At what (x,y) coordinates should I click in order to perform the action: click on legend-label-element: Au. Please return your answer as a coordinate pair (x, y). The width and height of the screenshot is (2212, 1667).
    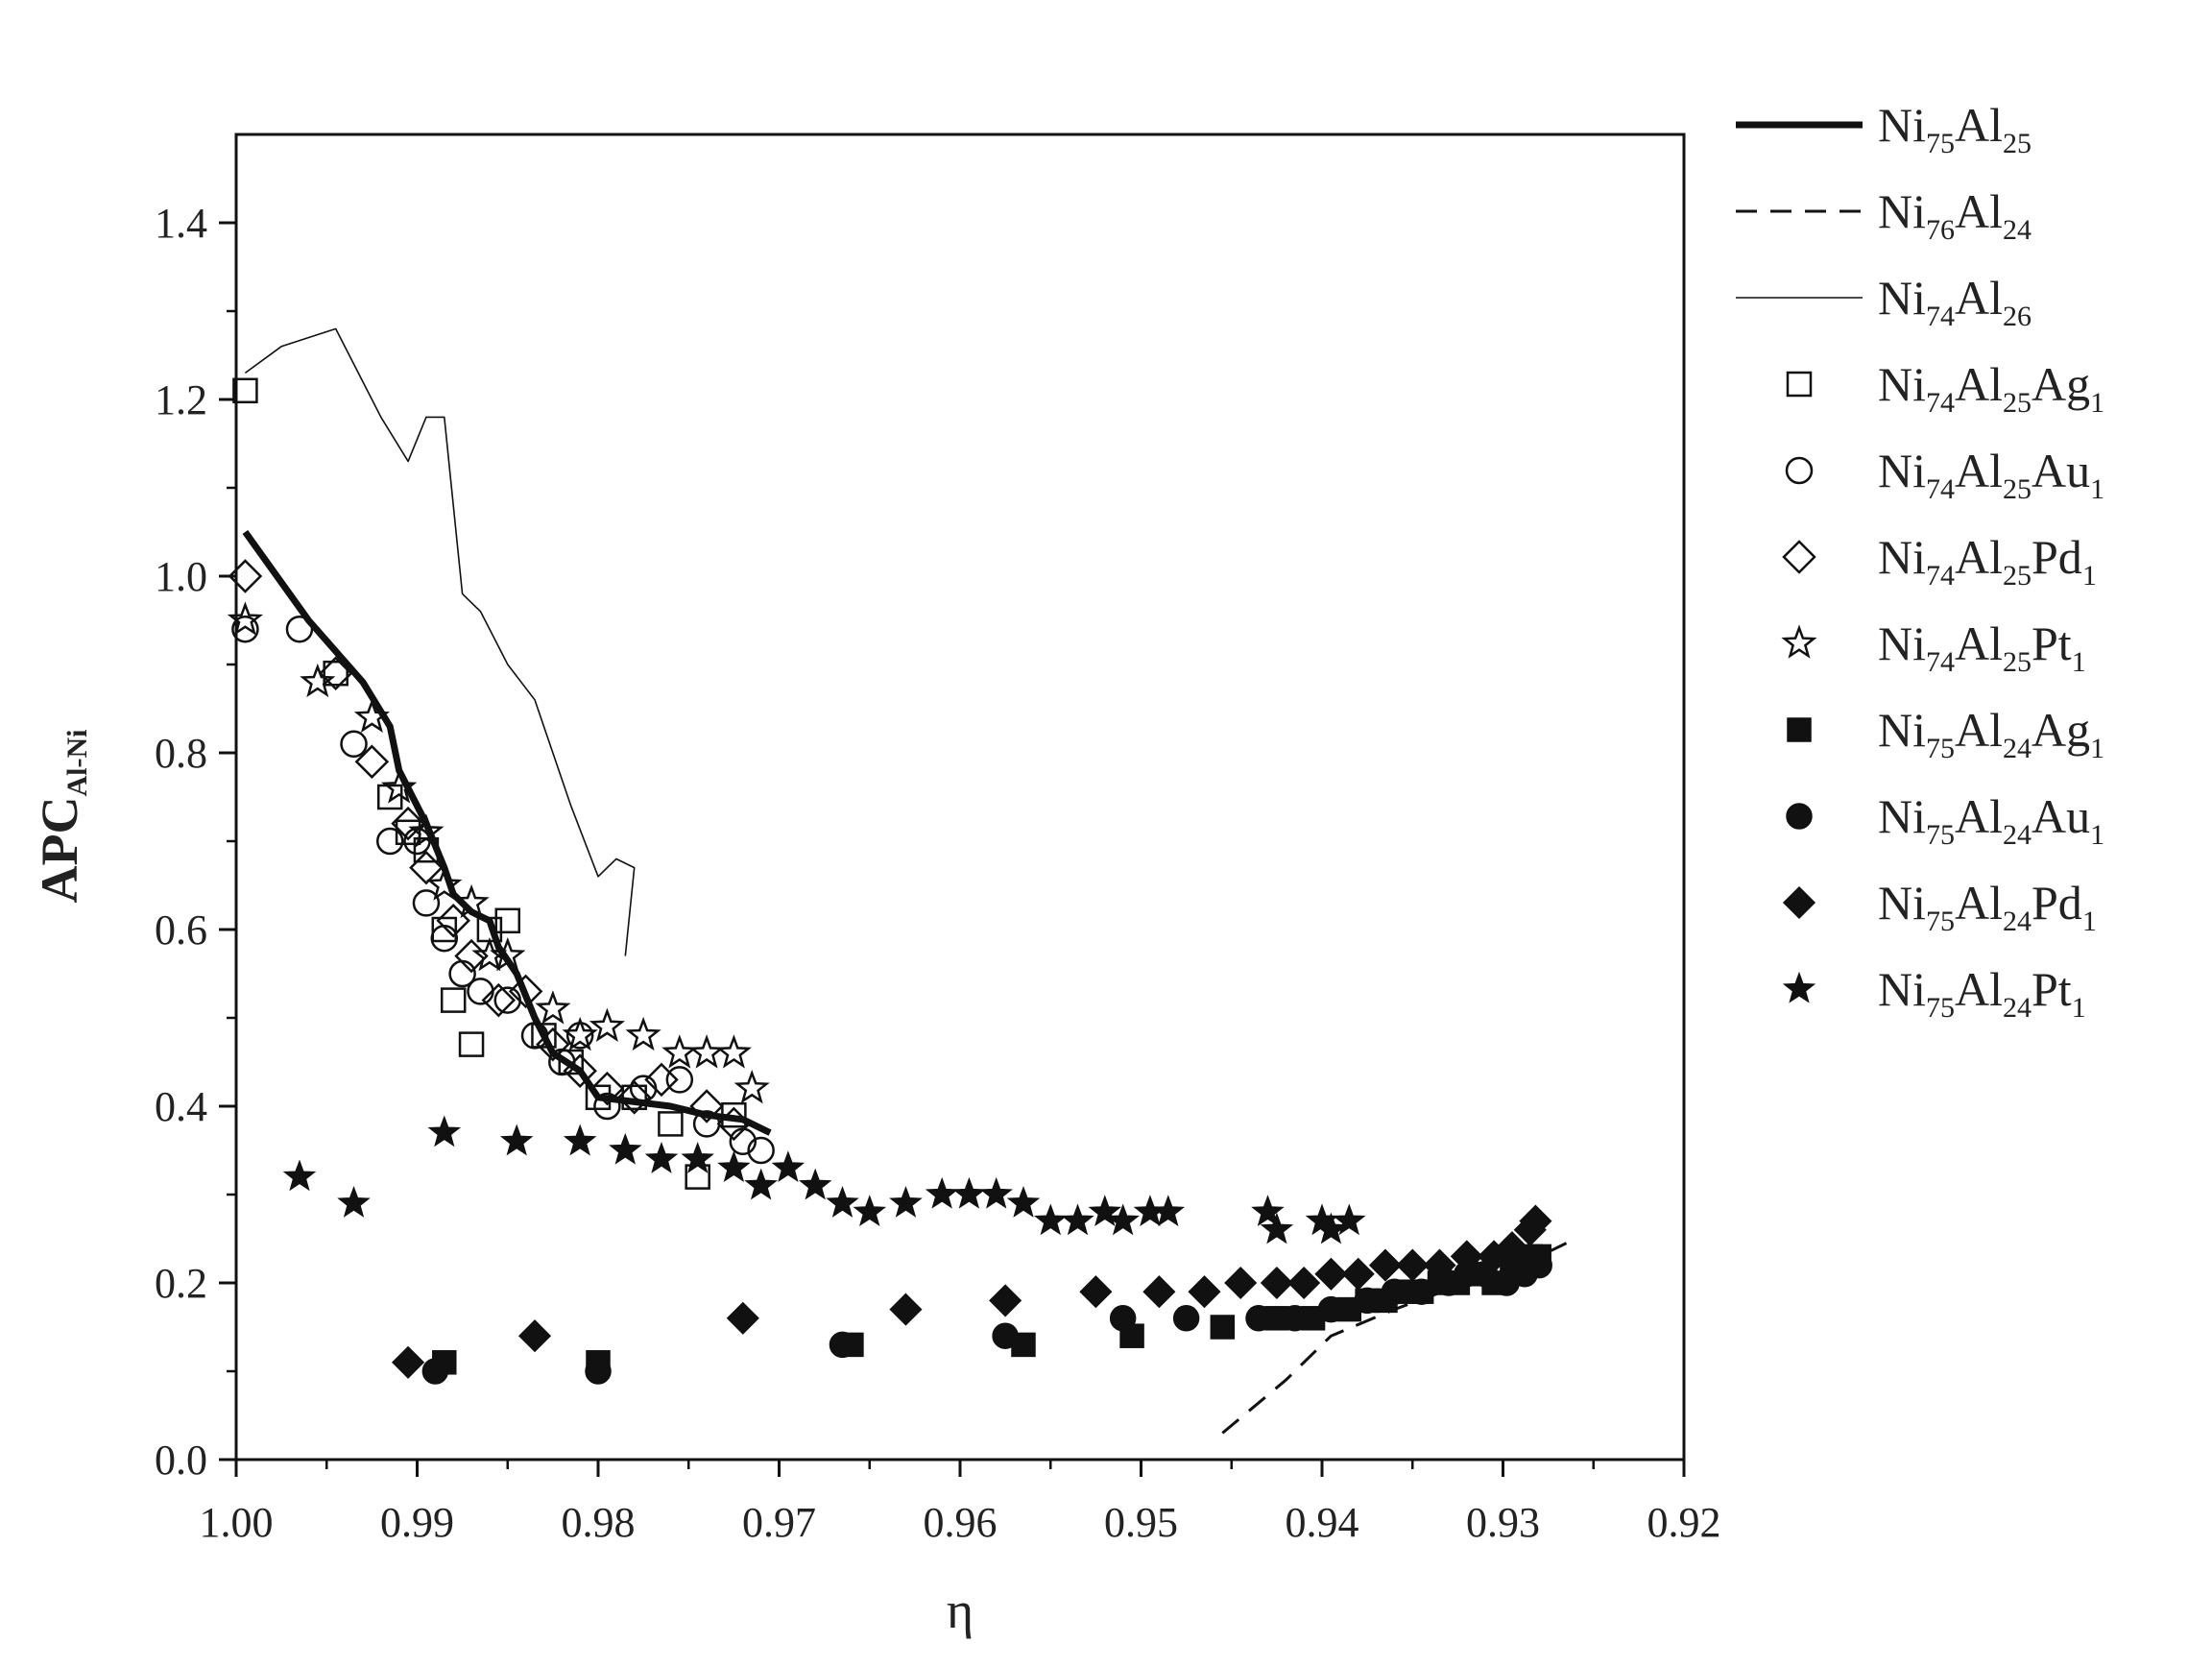
    Looking at the image, I should click on (2061, 816).